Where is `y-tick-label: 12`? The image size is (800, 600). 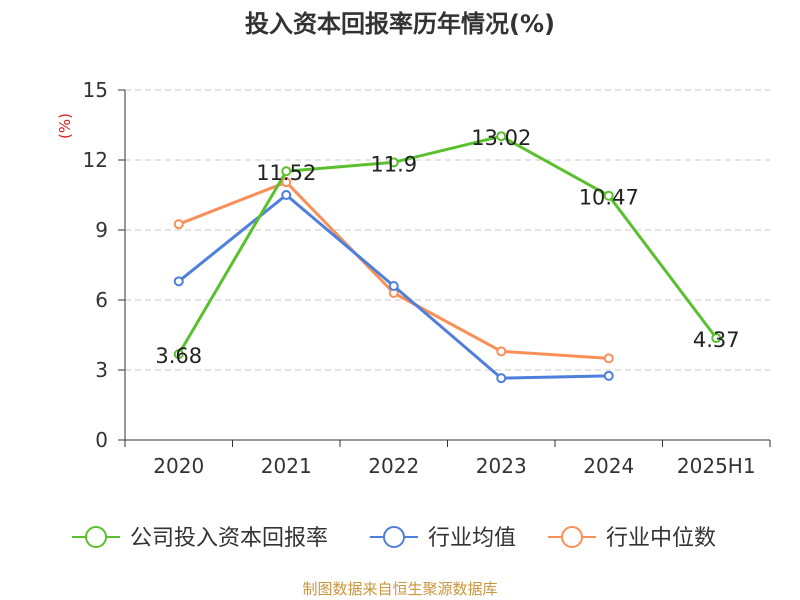
y-tick-label: 12 is located at coordinates (95, 160).